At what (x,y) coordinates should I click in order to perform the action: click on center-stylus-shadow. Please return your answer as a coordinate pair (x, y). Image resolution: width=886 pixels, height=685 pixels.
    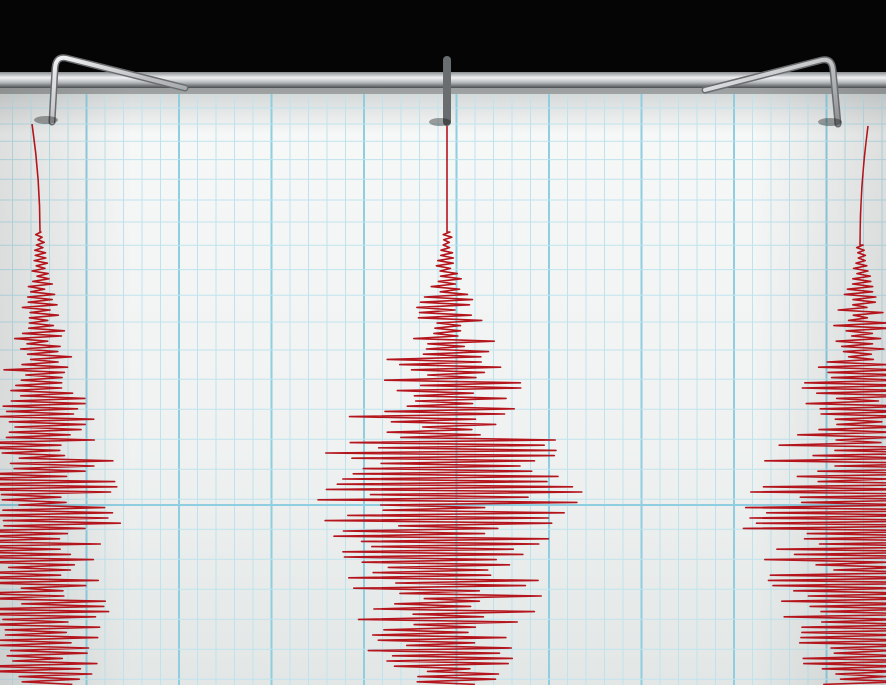
    Looking at the image, I should click on (440, 122).